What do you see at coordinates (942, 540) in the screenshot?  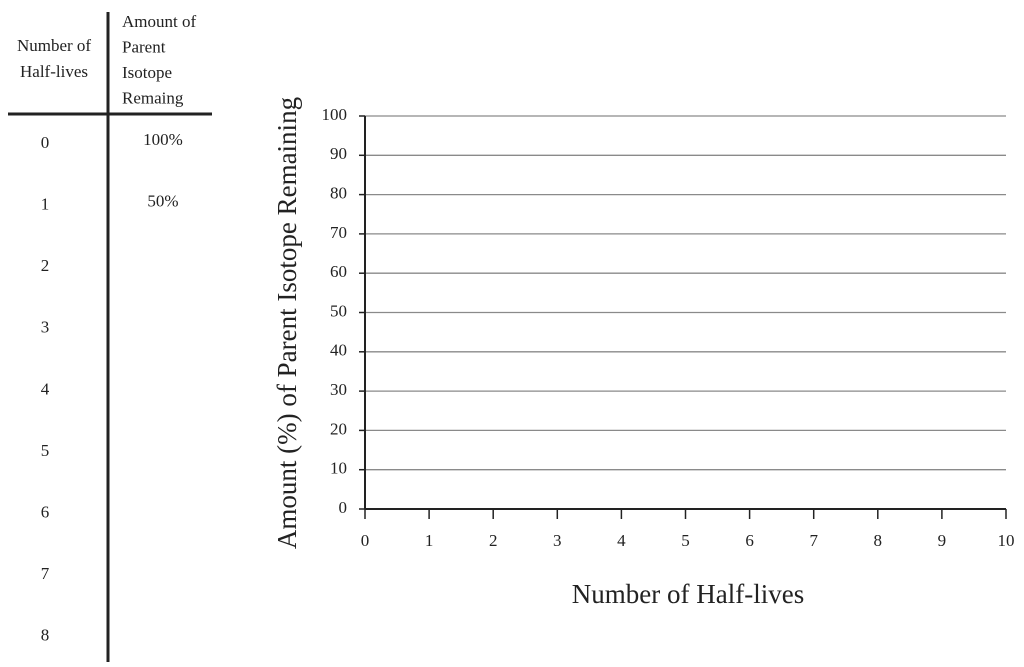 I see `x-tick-label: 9` at bounding box center [942, 540].